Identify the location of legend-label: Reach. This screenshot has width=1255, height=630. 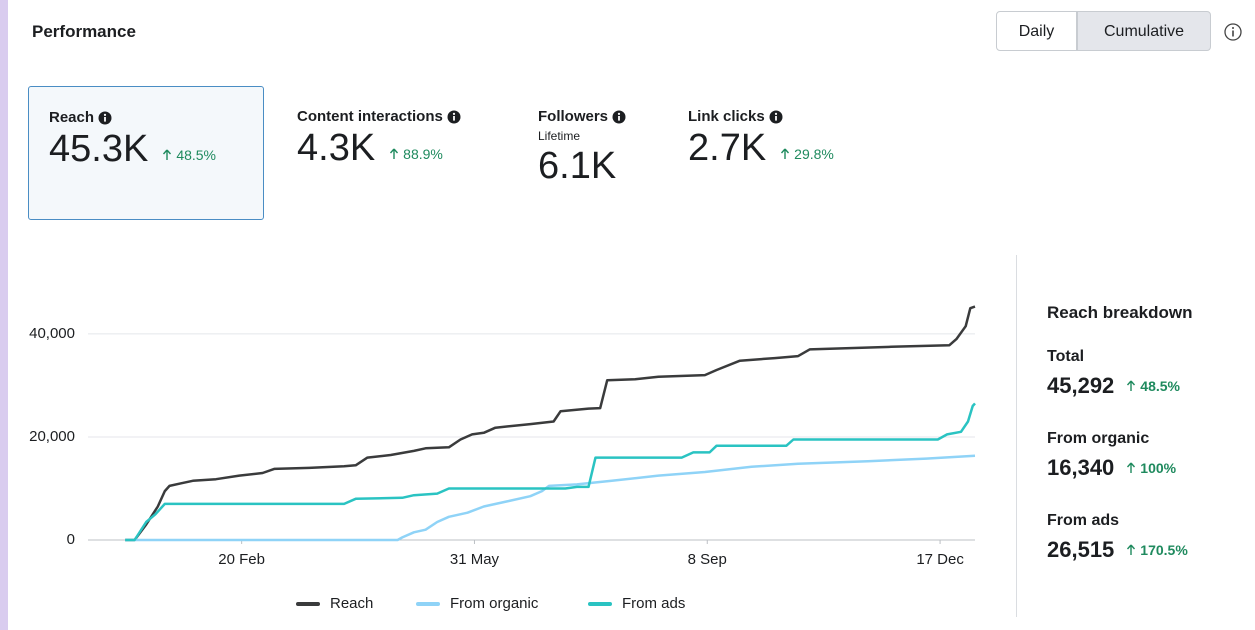
(351, 603).